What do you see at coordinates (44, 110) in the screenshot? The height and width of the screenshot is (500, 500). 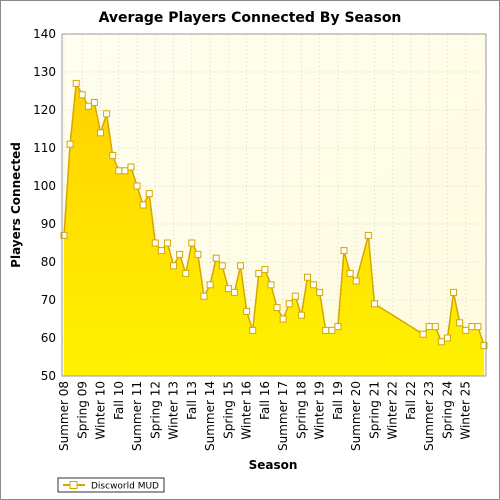 I see `y-tick-label: 120` at bounding box center [44, 110].